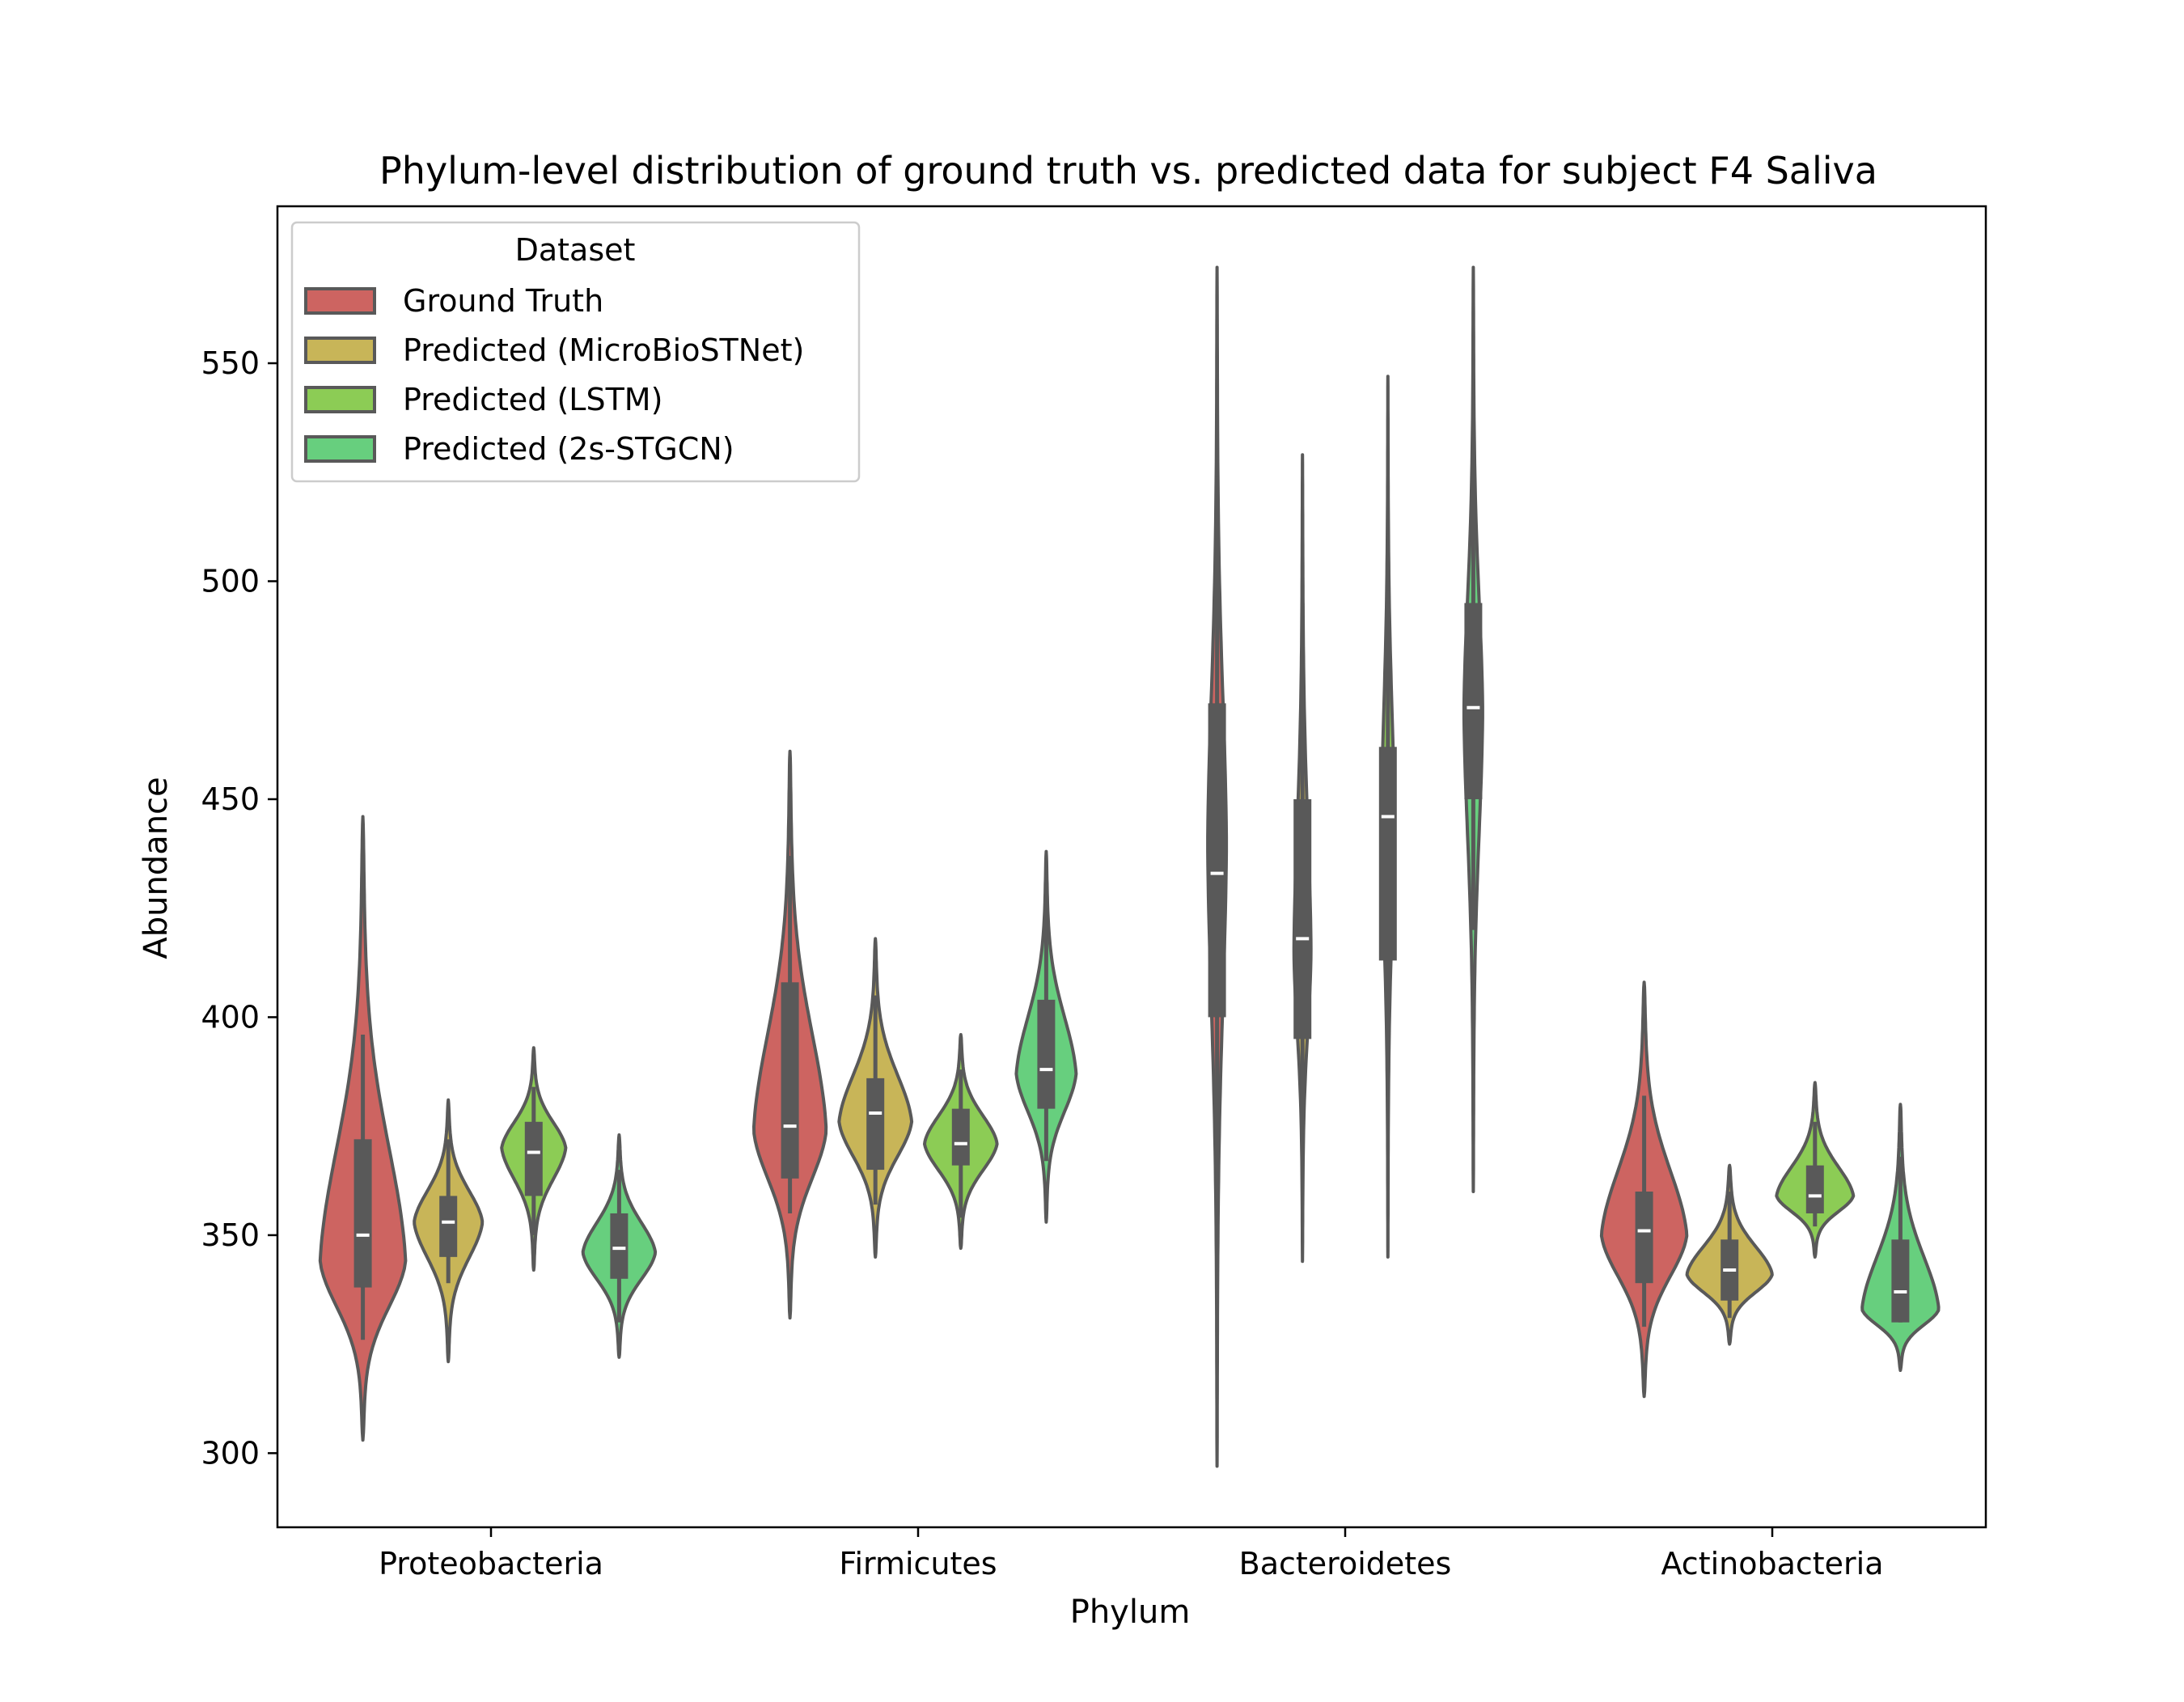 This screenshot has height=1702, width=2184. Describe the element at coordinates (918, 1563) in the screenshot. I see `x-tick-label: Firmicutes` at that location.